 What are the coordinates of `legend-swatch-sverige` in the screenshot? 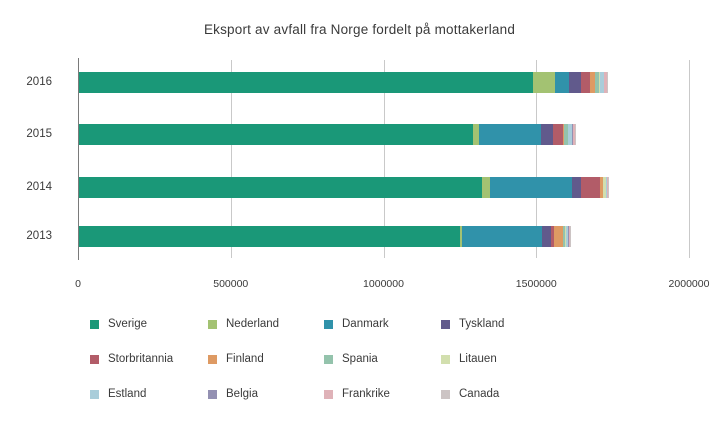 It's located at (94, 324).